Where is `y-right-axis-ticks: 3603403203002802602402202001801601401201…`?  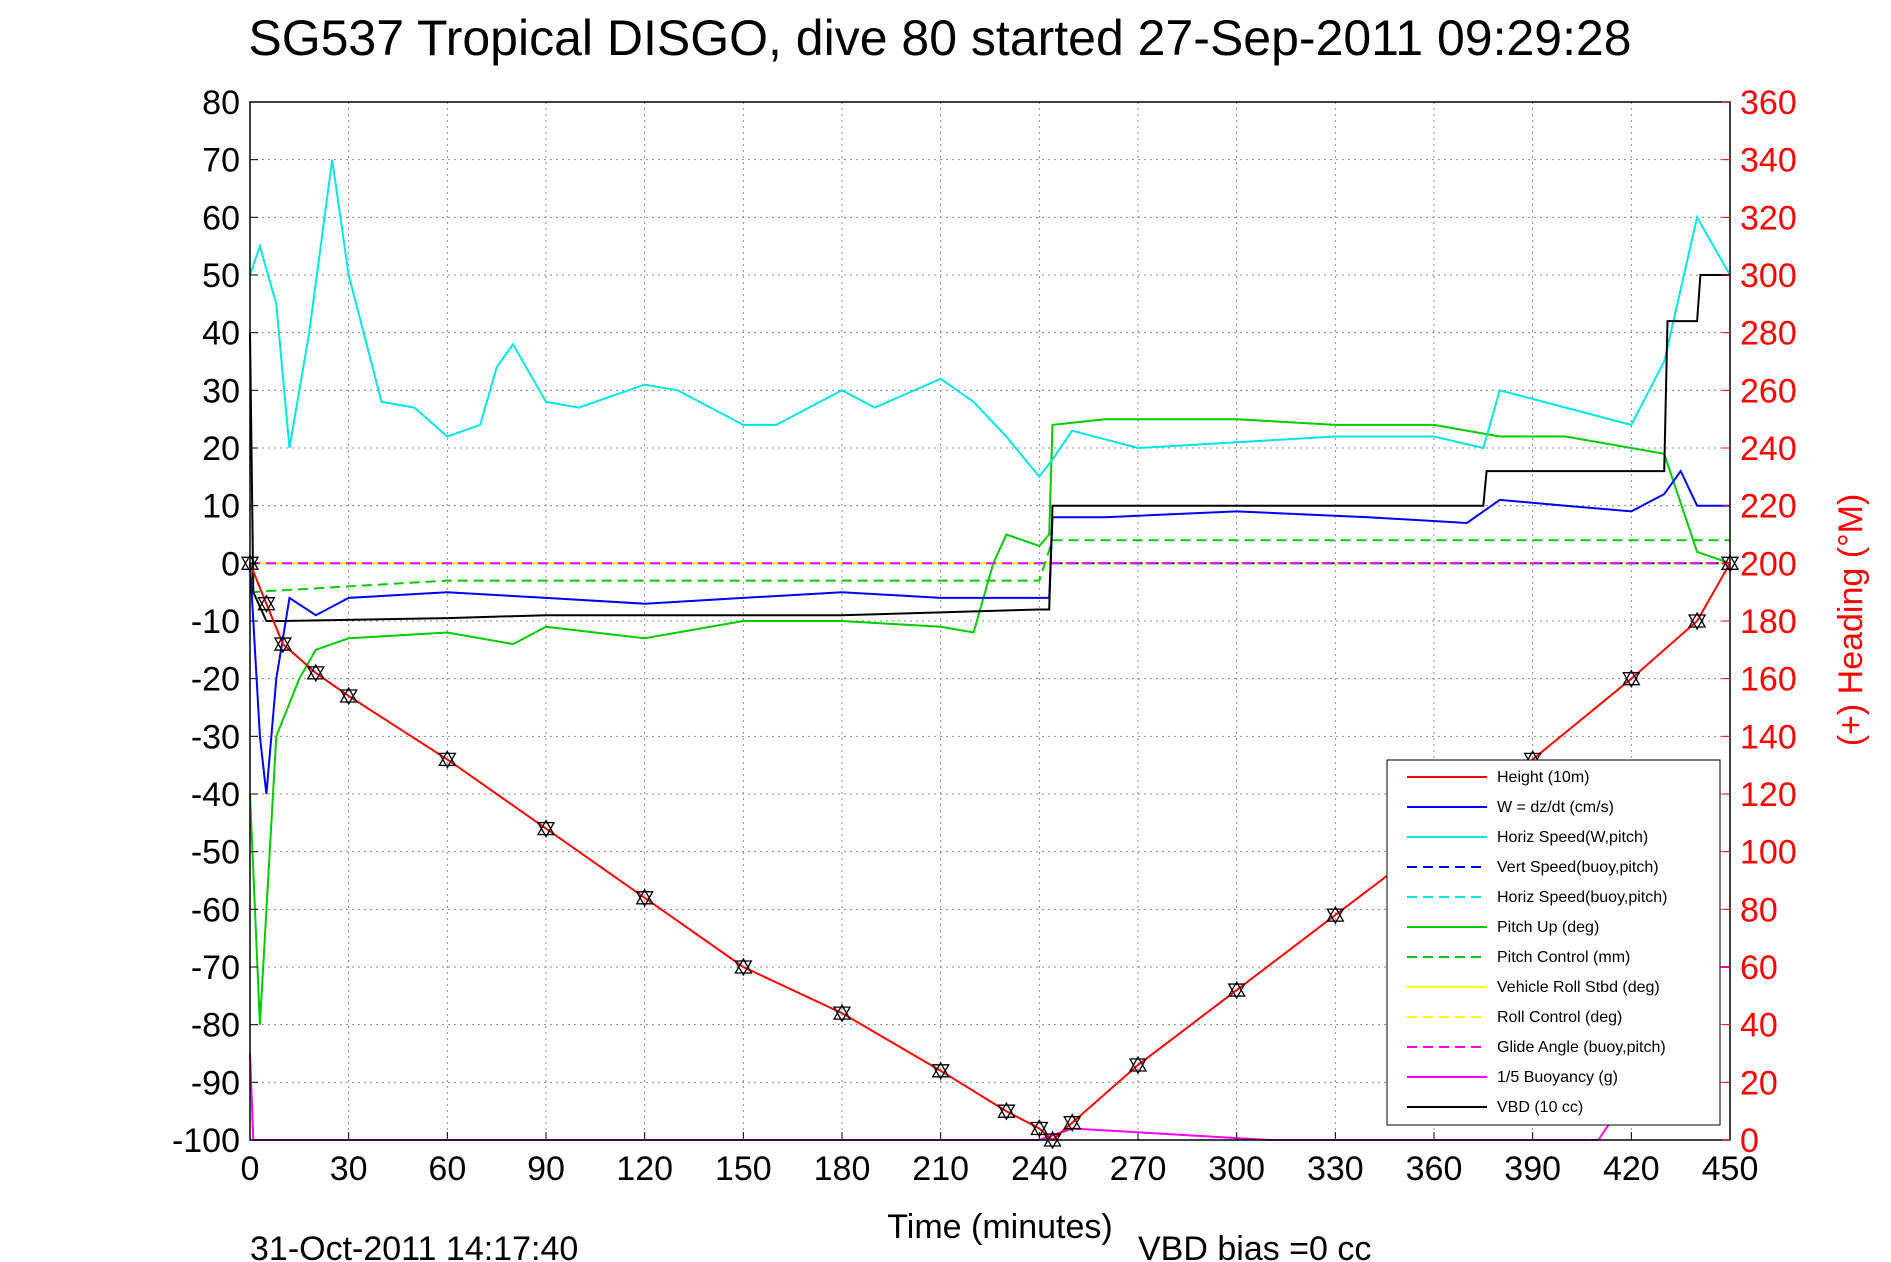 y-right-axis-ticks: 3603403203002802602402202001801601401201… is located at coordinates (1759, 622).